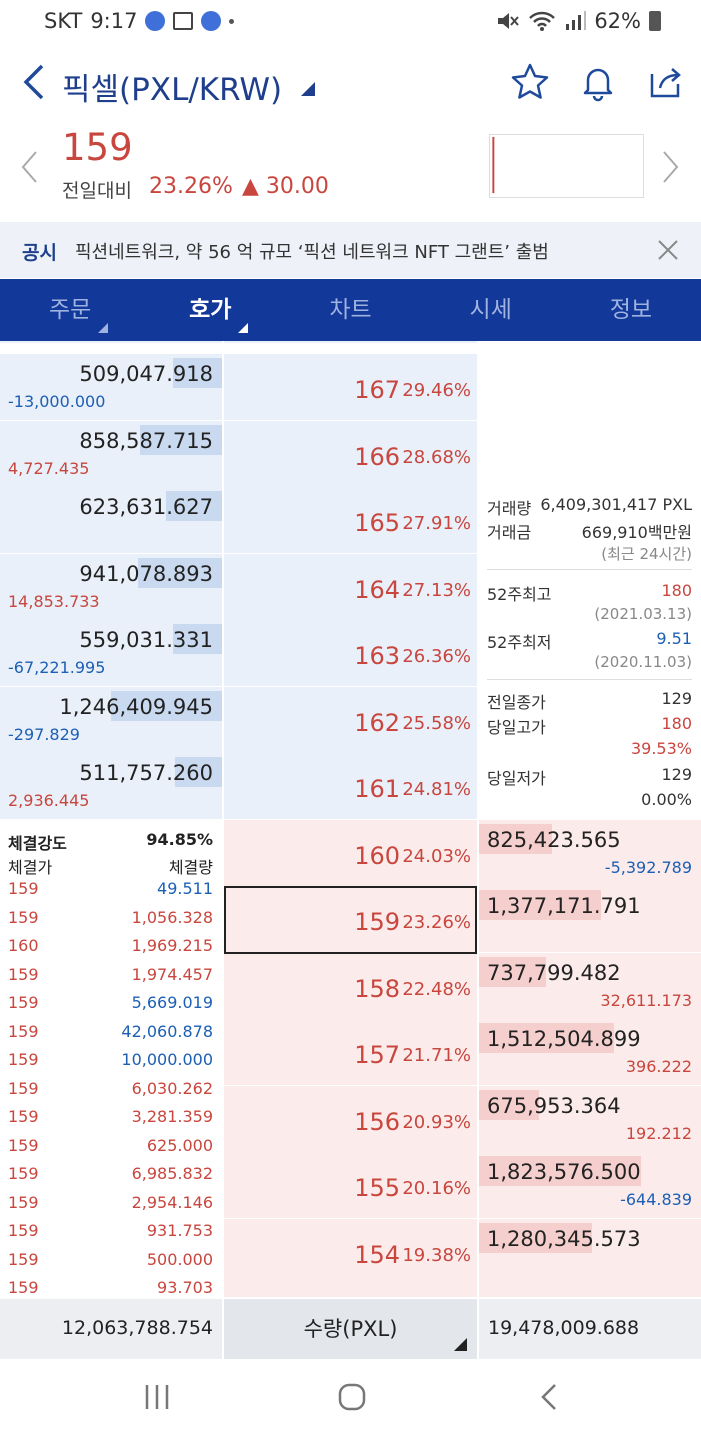  I want to click on ask-row: 858,587.715 4,727.435 166 28.68%, so click(350, 453).